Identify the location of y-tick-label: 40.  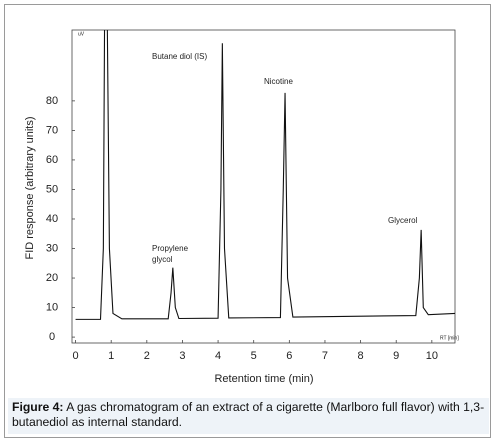
(52, 219).